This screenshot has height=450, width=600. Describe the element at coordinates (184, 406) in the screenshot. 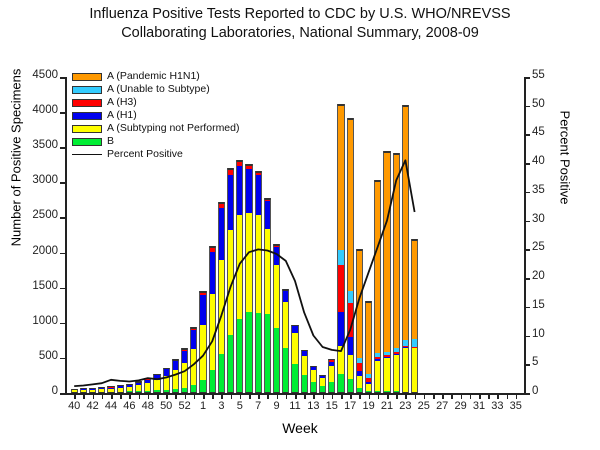

I see `x-tick-label: 52` at that location.